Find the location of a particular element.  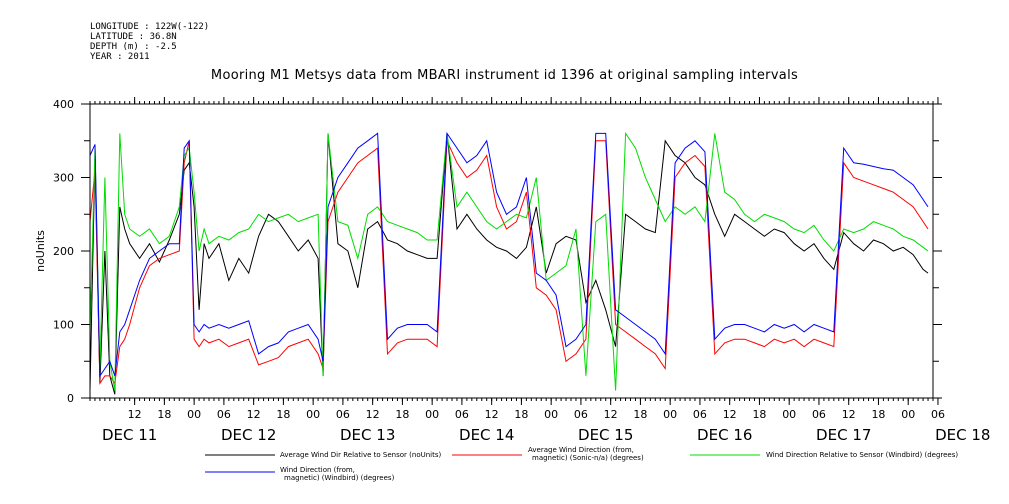

legend-label-4: Wind Direction (from, is located at coordinates (317, 470).